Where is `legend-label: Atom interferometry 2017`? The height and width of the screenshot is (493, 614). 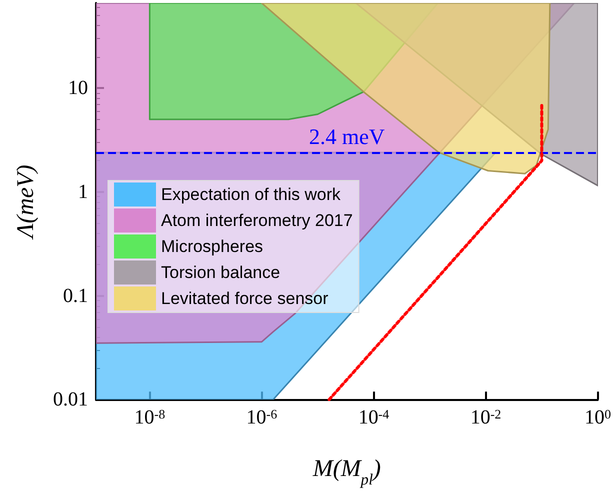 legend-label: Atom interferometry 2017 is located at coordinates (257, 220).